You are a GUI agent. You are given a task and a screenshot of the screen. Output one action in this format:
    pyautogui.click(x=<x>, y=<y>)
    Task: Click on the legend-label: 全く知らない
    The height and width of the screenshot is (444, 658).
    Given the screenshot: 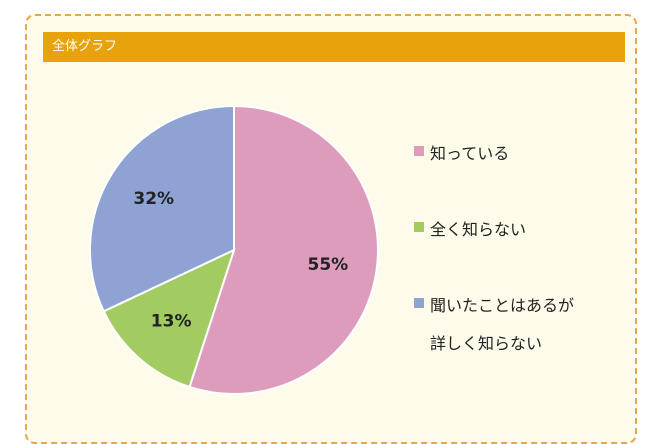 What is the action you would take?
    pyautogui.click(x=478, y=229)
    